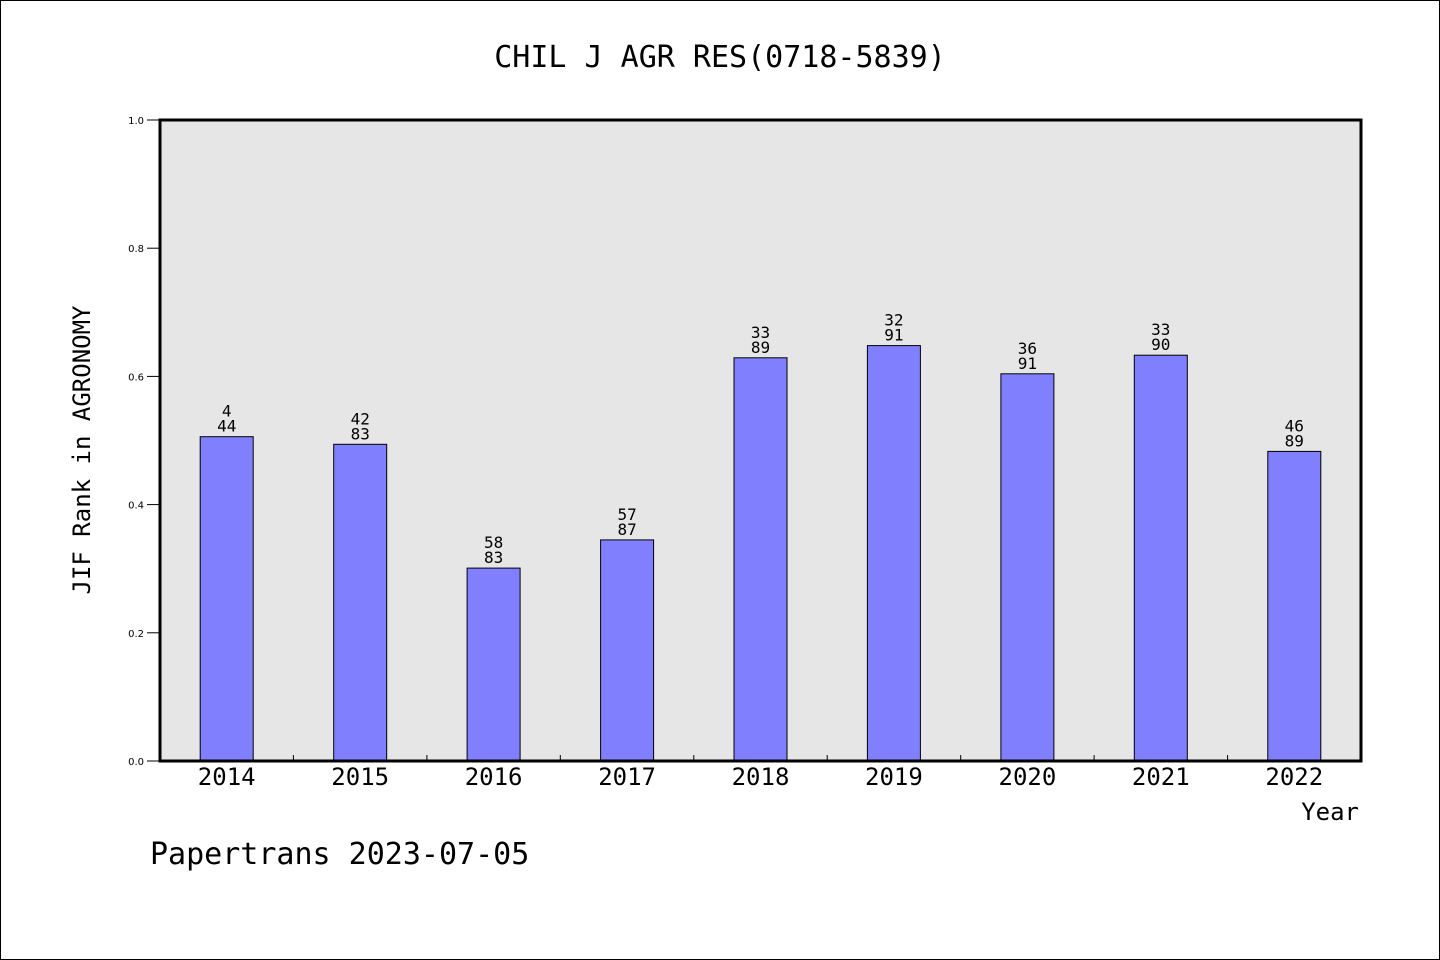 The height and width of the screenshot is (960, 1440). I want to click on bar-label-rank-2016: 58, so click(493, 542).